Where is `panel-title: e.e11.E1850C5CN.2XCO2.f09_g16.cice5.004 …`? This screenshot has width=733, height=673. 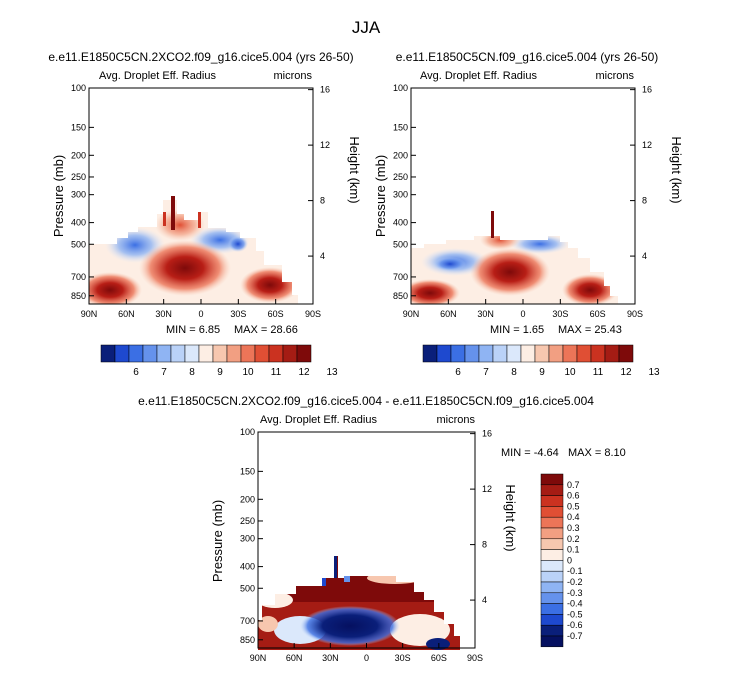 panel-title: e.e11.E1850C5CN.2XCO2.f09_g16.cice5.004 … is located at coordinates (200, 57).